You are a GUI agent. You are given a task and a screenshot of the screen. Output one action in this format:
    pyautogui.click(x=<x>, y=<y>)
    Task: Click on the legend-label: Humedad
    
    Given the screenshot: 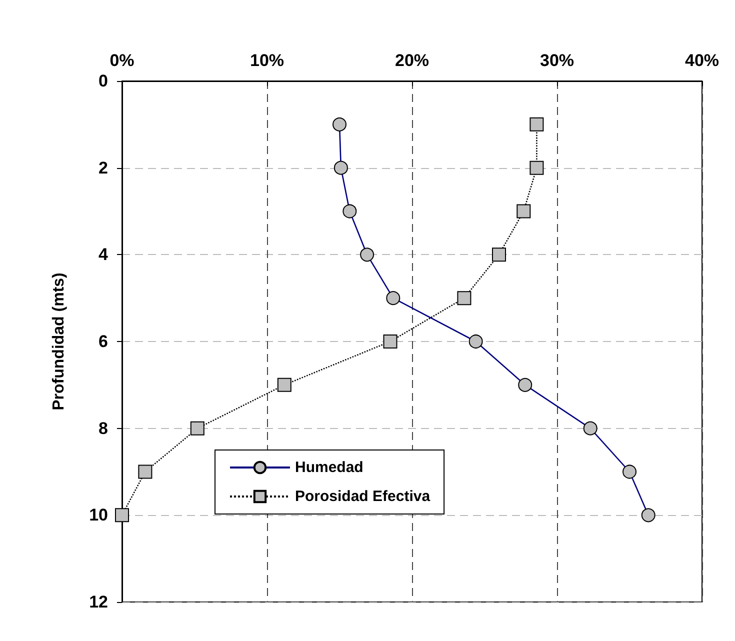 What is the action you would take?
    pyautogui.click(x=329, y=467)
    